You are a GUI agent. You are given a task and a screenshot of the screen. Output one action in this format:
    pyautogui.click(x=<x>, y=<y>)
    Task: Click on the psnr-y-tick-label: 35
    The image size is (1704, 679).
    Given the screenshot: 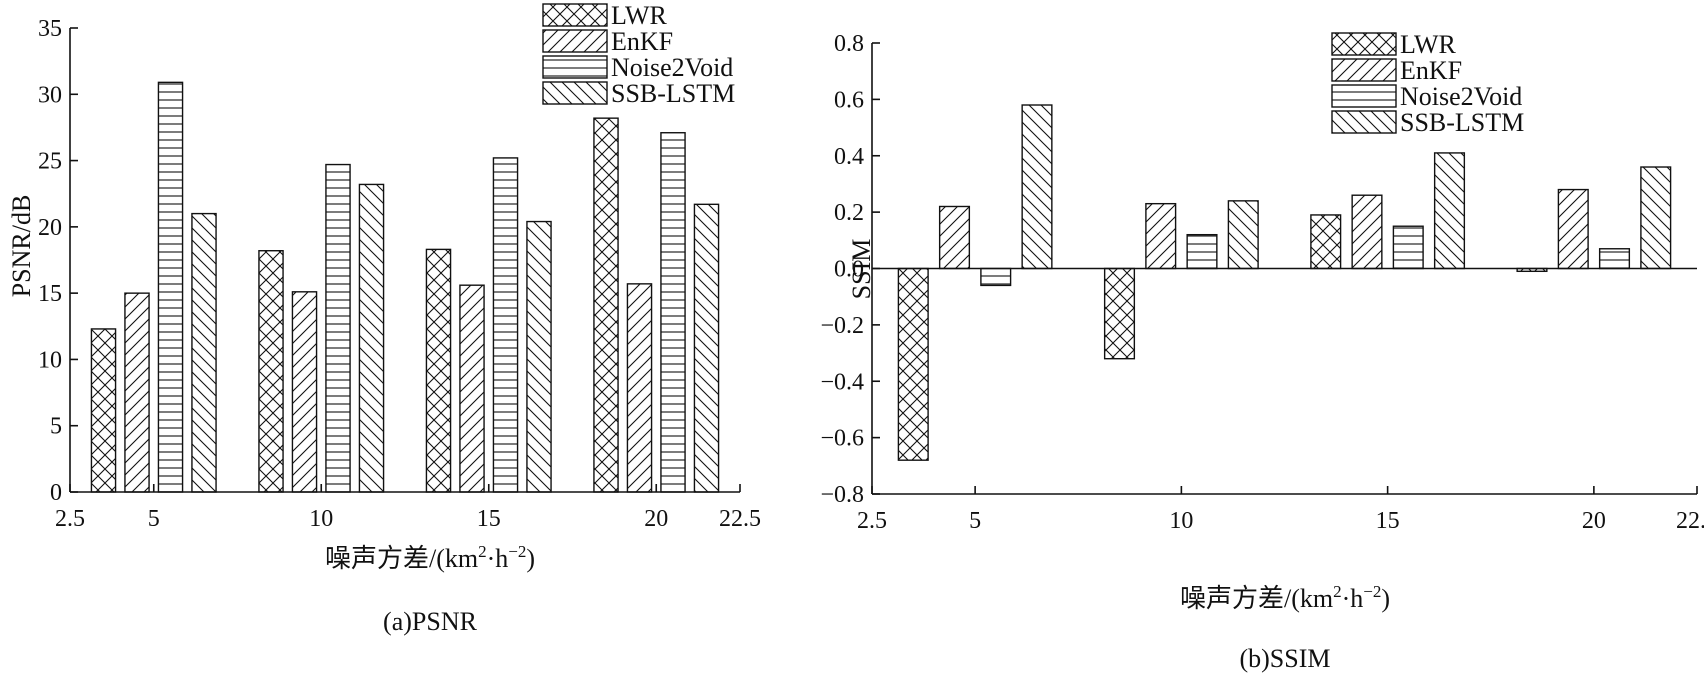 What is the action you would take?
    pyautogui.click(x=50, y=29)
    